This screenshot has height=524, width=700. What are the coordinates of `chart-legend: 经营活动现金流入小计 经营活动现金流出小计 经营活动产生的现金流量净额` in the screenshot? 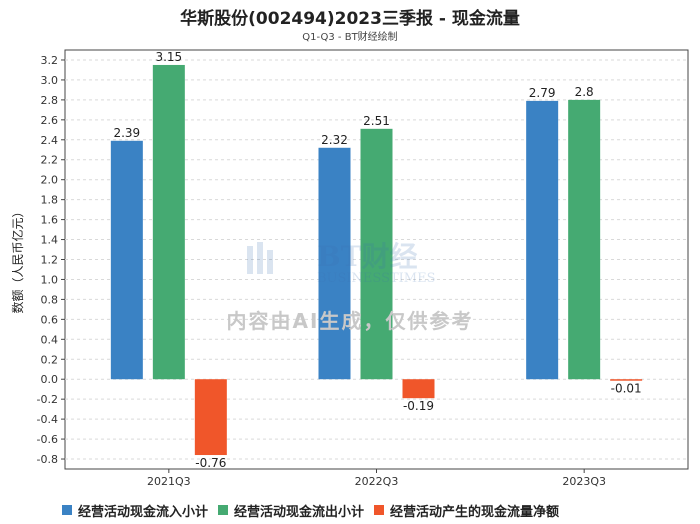 It's located at (315, 510).